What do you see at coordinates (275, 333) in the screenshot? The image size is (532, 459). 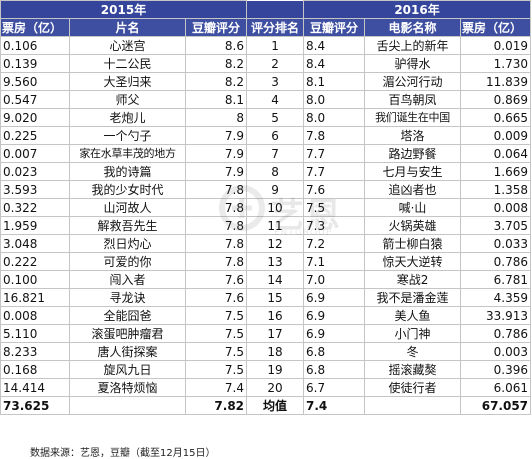 I see `rank-cell: 17` at bounding box center [275, 333].